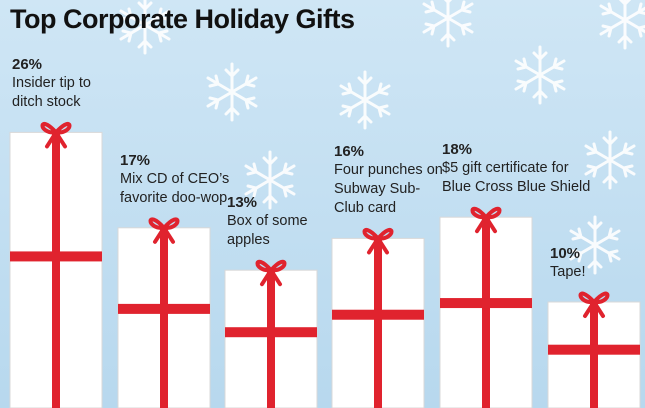 The width and height of the screenshot is (645, 408). What do you see at coordinates (135, 160) in the screenshot?
I see `value-label: 17%` at bounding box center [135, 160].